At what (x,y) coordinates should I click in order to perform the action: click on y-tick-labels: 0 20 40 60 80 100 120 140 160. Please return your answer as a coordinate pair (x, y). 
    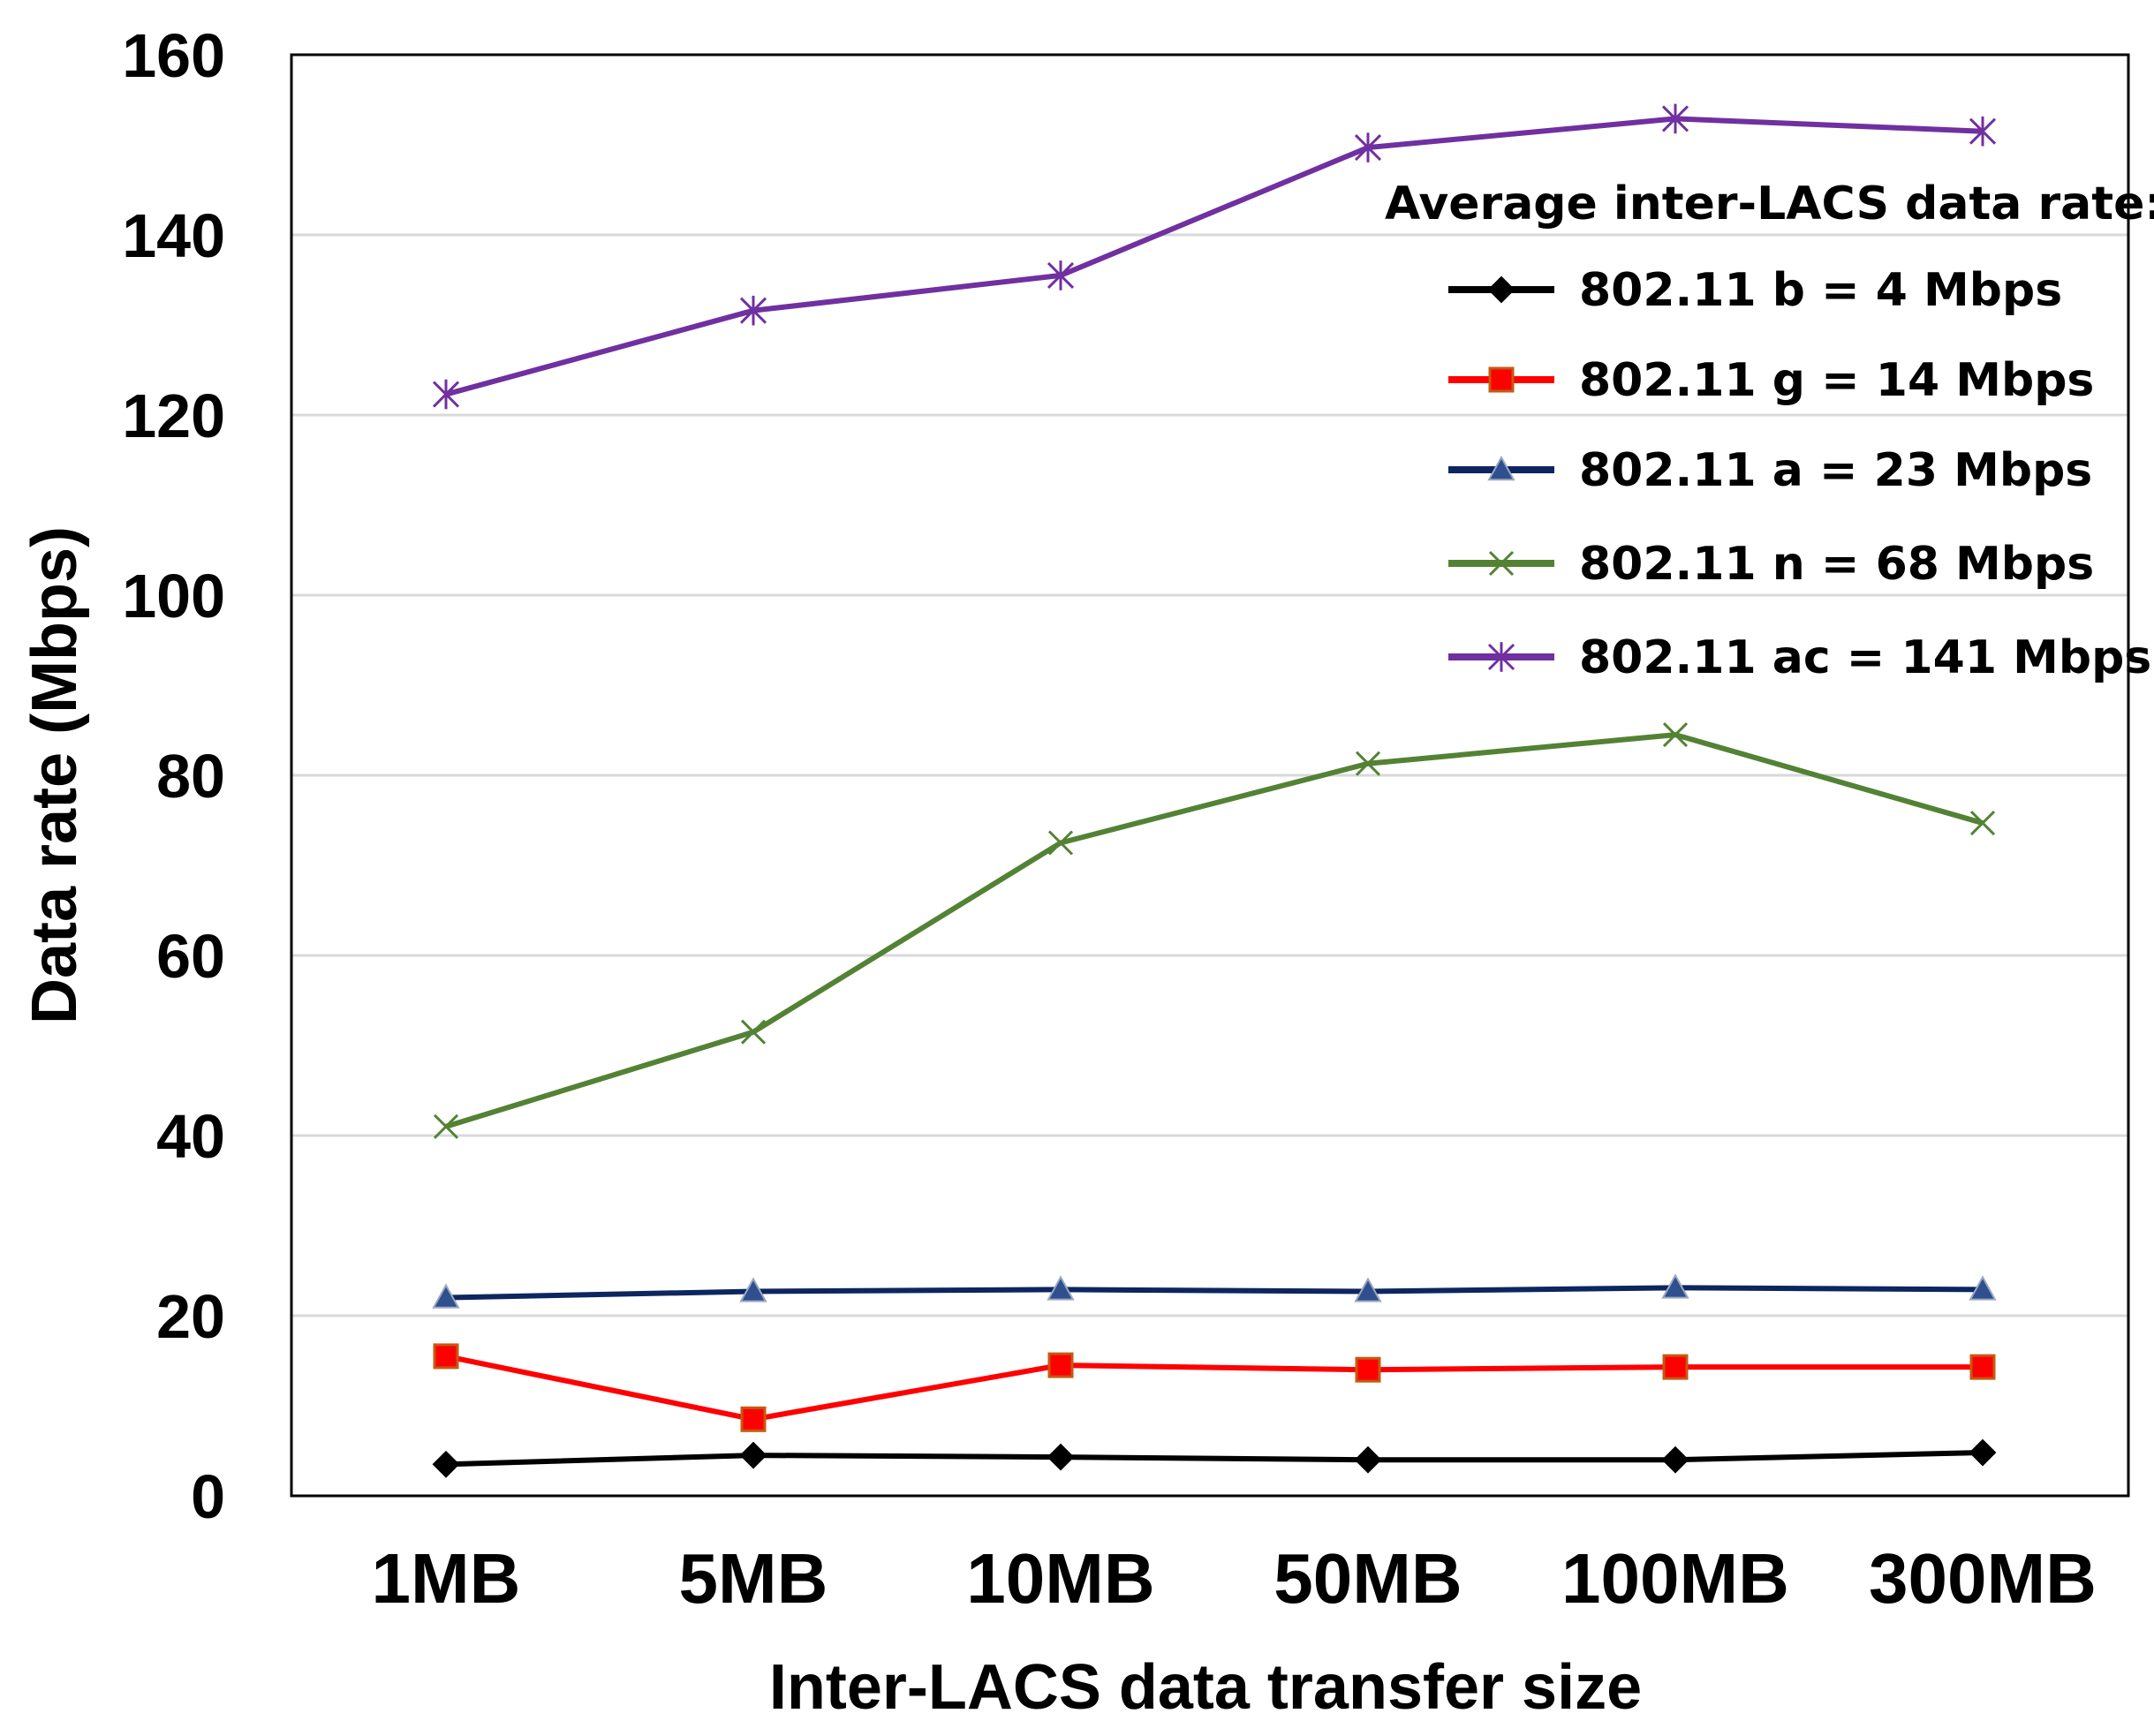
    Looking at the image, I should click on (173, 776).